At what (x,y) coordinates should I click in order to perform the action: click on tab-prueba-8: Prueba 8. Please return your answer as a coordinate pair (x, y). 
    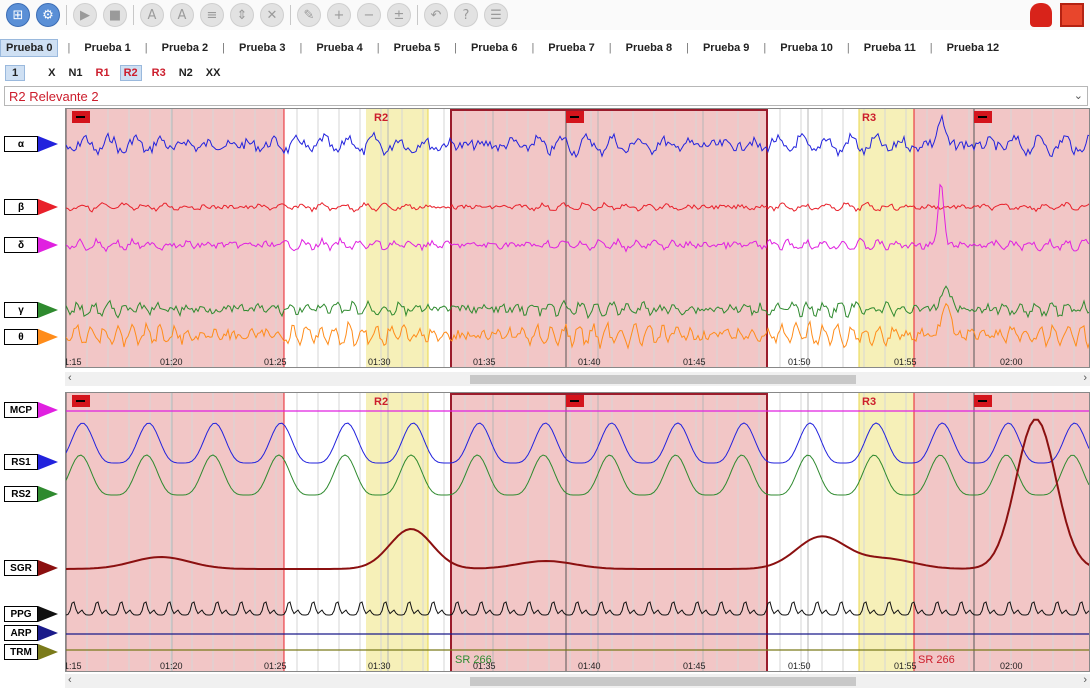
    Looking at the image, I should click on (649, 48).